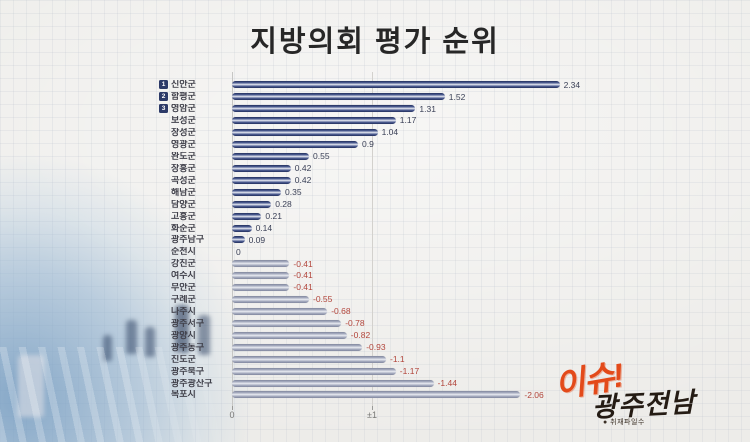  What do you see at coordinates (183, 335) in the screenshot?
I see `category-label: 광양시` at bounding box center [183, 335].